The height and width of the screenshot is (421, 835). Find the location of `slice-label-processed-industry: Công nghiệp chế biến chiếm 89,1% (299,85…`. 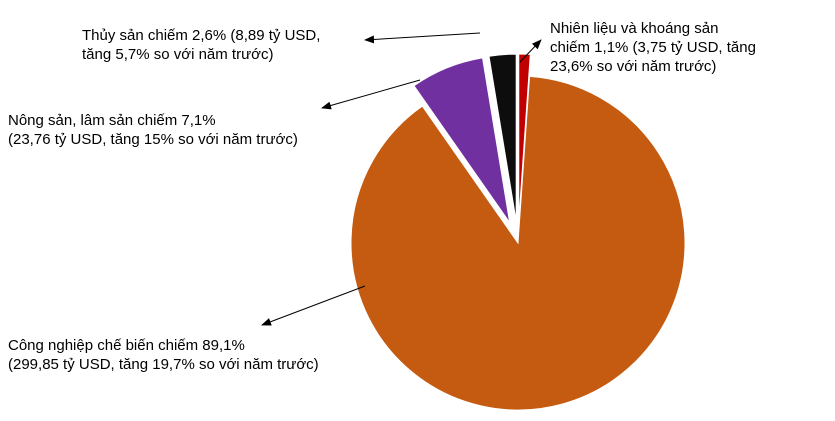

slice-label-processed-industry: Công nghiệp chế biến chiếm 89,1% (299,85… is located at coordinates (163, 355).